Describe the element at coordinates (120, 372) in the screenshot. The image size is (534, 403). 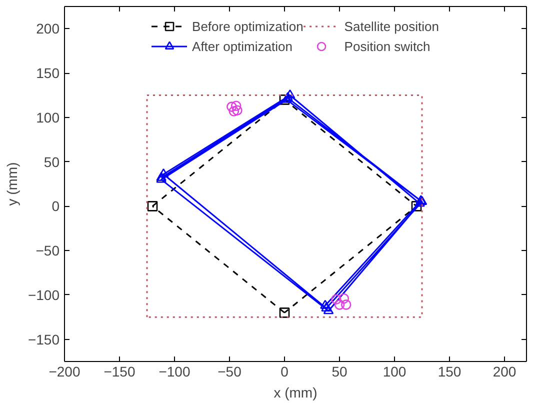
I see `x-tick-label: −150` at that location.